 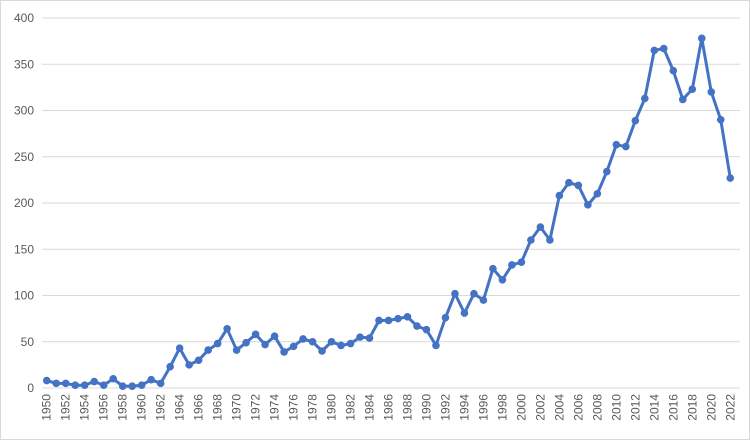 What do you see at coordinates (597, 407) in the screenshot?
I see `x-tick-label: 2008` at bounding box center [597, 407].